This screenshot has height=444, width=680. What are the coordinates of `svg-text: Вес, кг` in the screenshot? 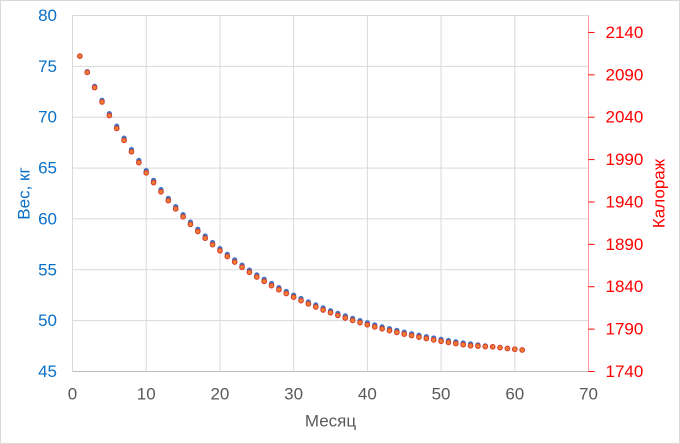 It's located at (24, 193).